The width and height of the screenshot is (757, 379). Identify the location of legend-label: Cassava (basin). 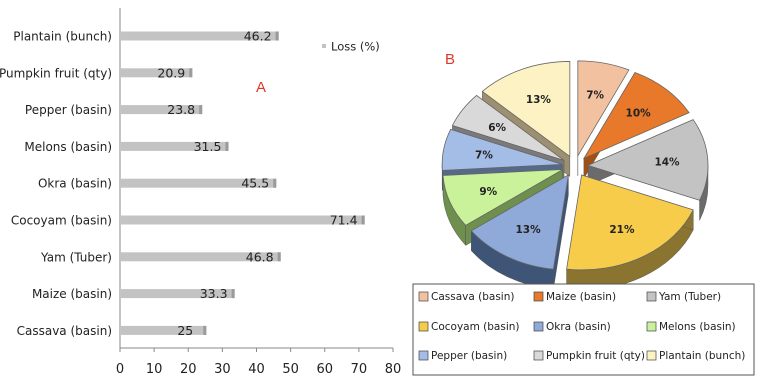
(472, 297).